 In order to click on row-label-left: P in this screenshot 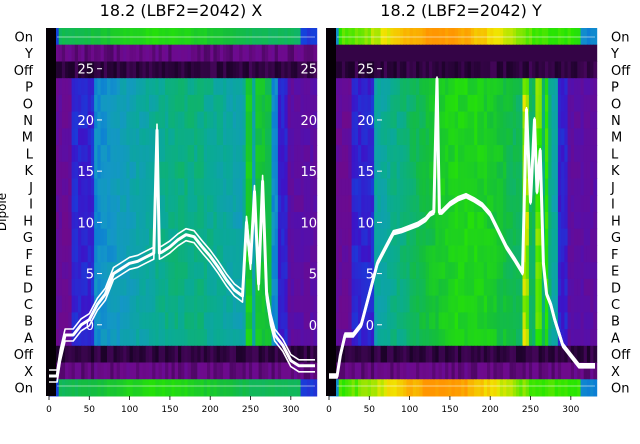, I will do `click(29, 88)`.